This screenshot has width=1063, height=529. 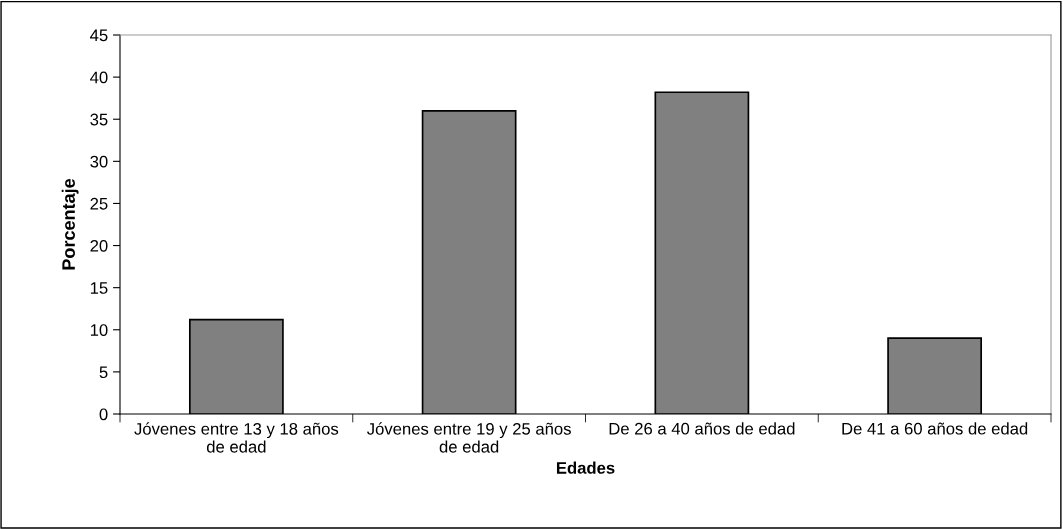 I want to click on x-tick-label: Jóvenes entre 13 y 18 años de edad, so click(x=236, y=437).